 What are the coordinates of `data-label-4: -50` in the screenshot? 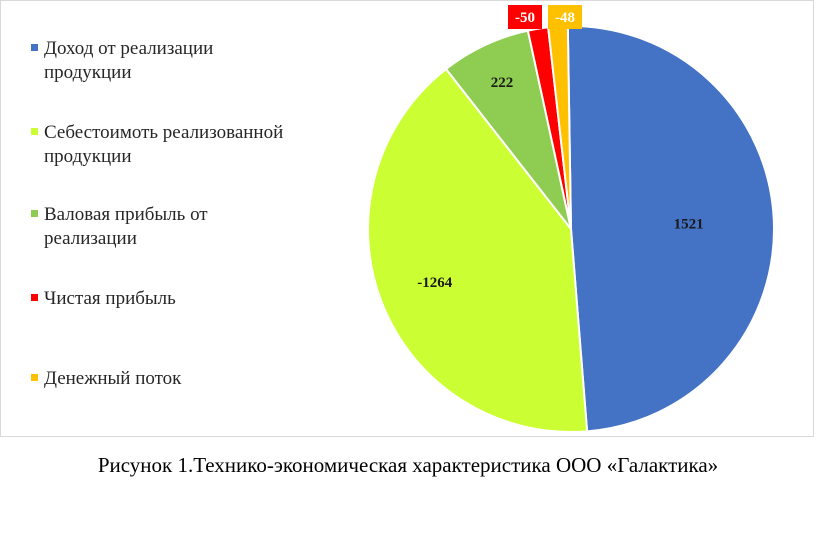 It's located at (525, 18).